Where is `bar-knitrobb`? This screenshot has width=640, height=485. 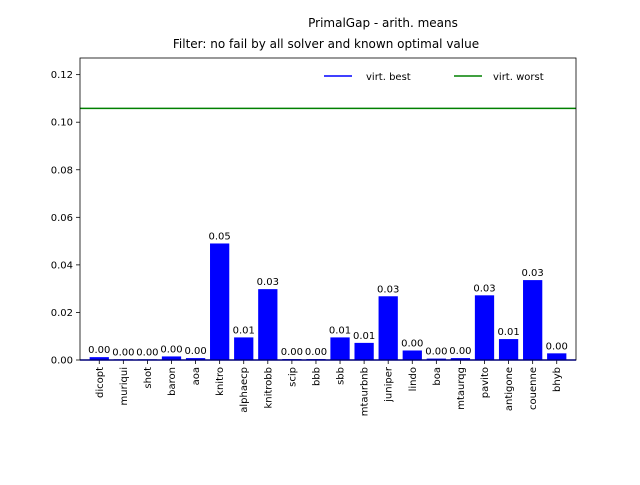 bar-knitrobb is located at coordinates (268, 324).